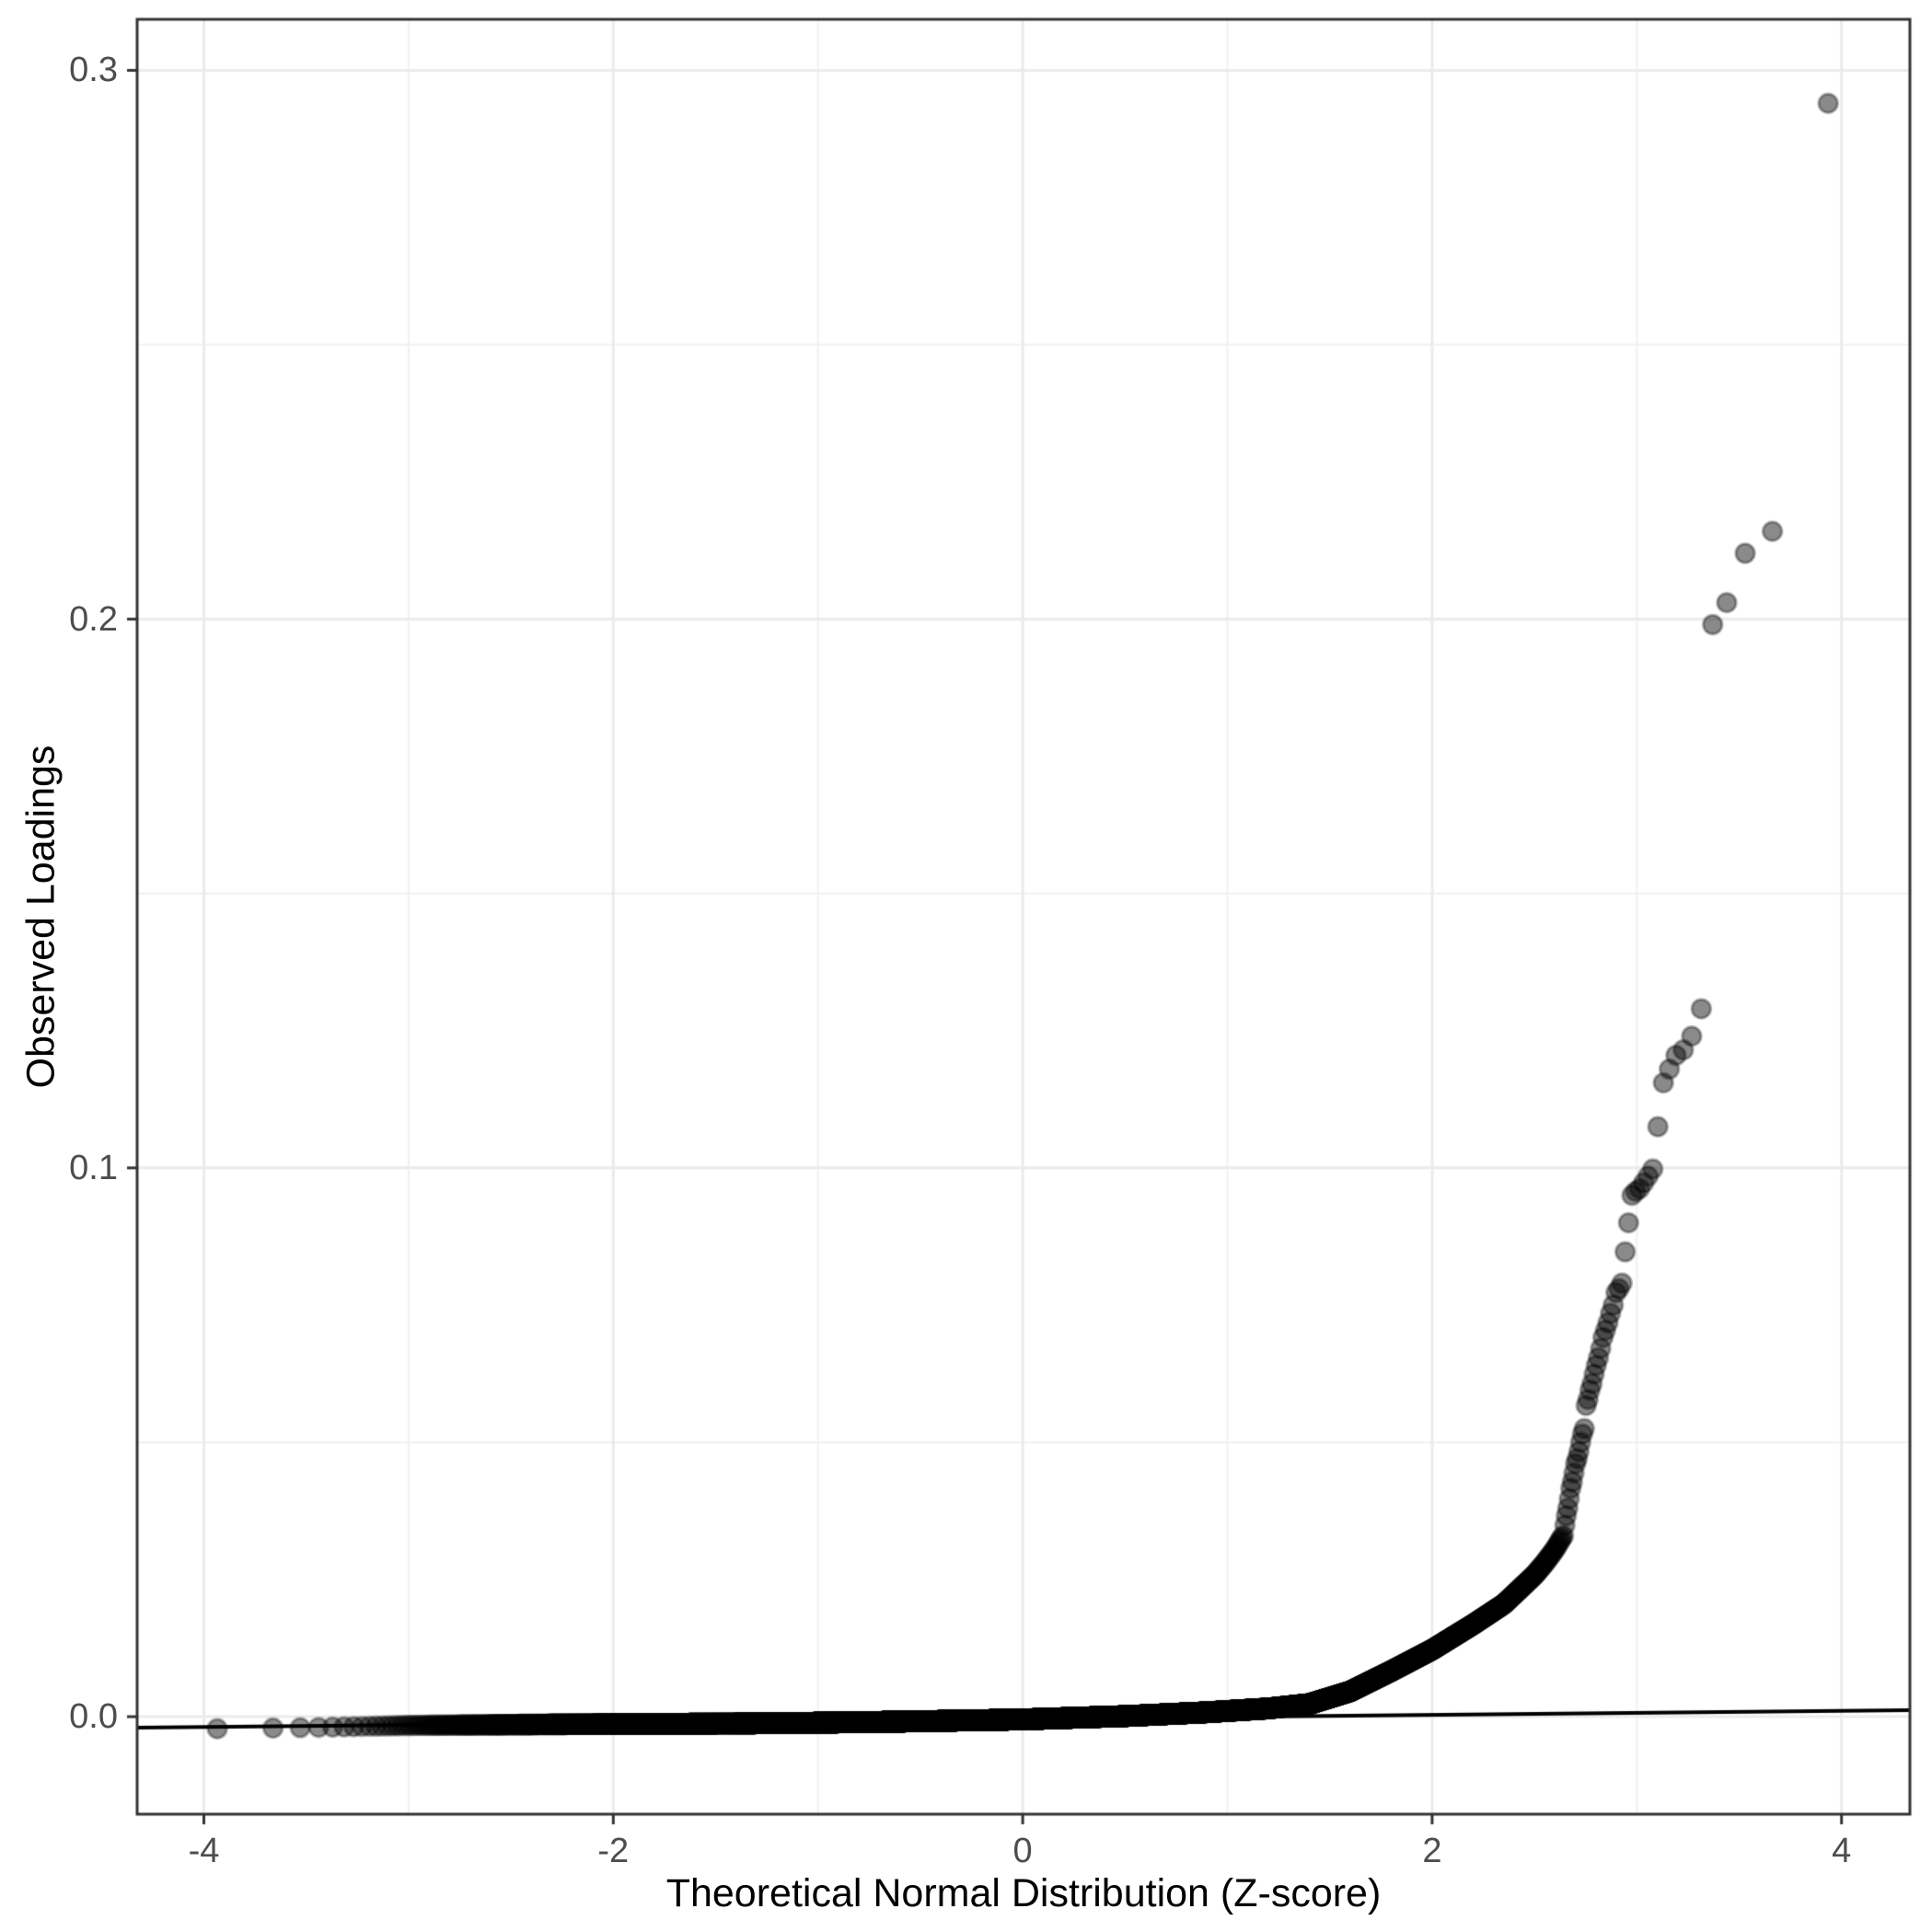 This screenshot has height=1932, width=1932. Describe the element at coordinates (614, 1851) in the screenshot. I see `x-tick-label-neg2: -2` at that location.